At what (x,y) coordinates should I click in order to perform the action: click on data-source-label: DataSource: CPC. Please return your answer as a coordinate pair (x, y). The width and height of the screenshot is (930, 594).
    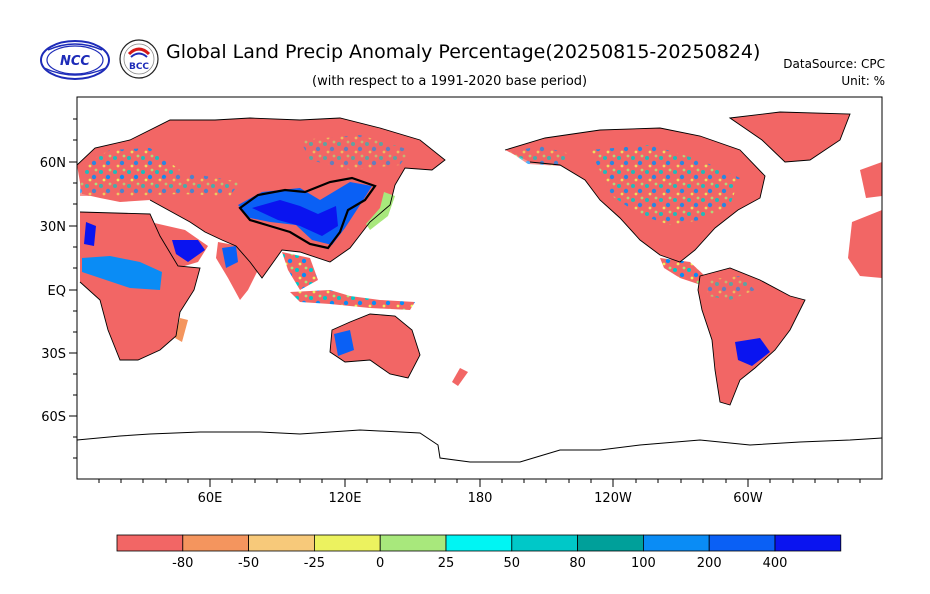
    Looking at the image, I should click on (834, 64).